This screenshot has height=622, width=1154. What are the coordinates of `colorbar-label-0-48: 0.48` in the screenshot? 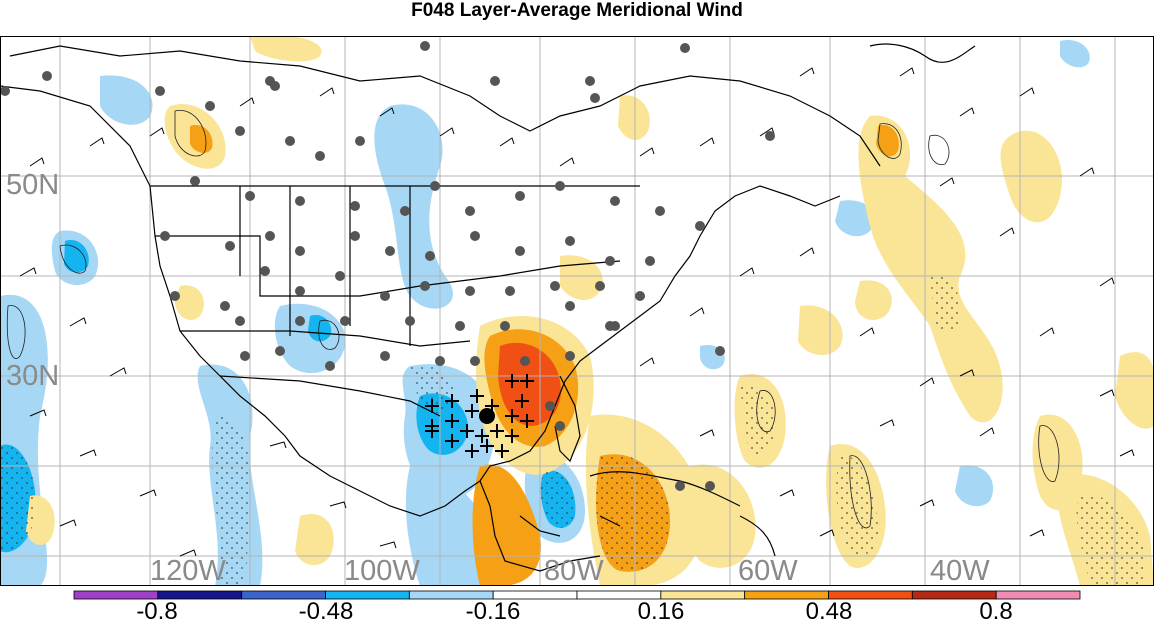 It's located at (829, 610).